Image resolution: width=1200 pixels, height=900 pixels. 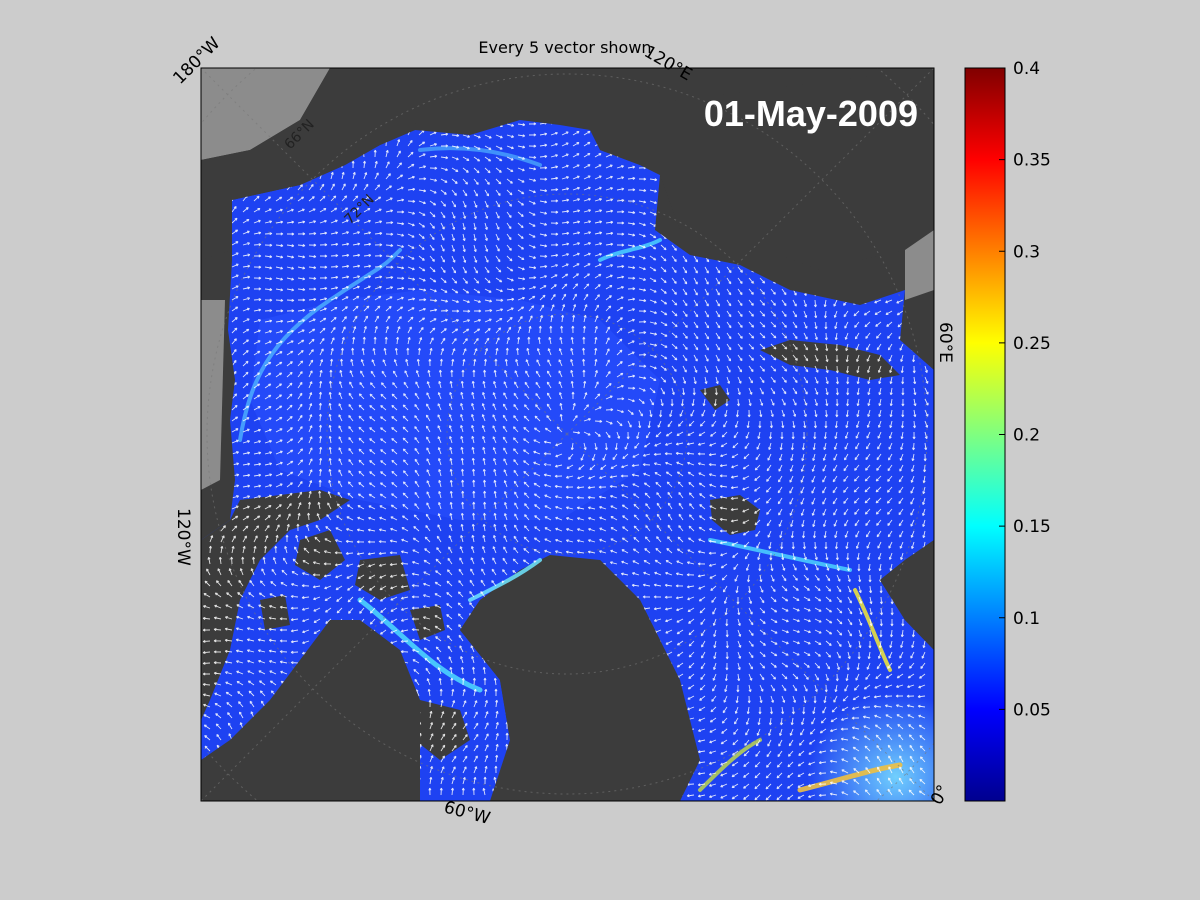 What do you see at coordinates (1026, 252) in the screenshot?
I see `colorbar-tick-label: 0.3` at bounding box center [1026, 252].